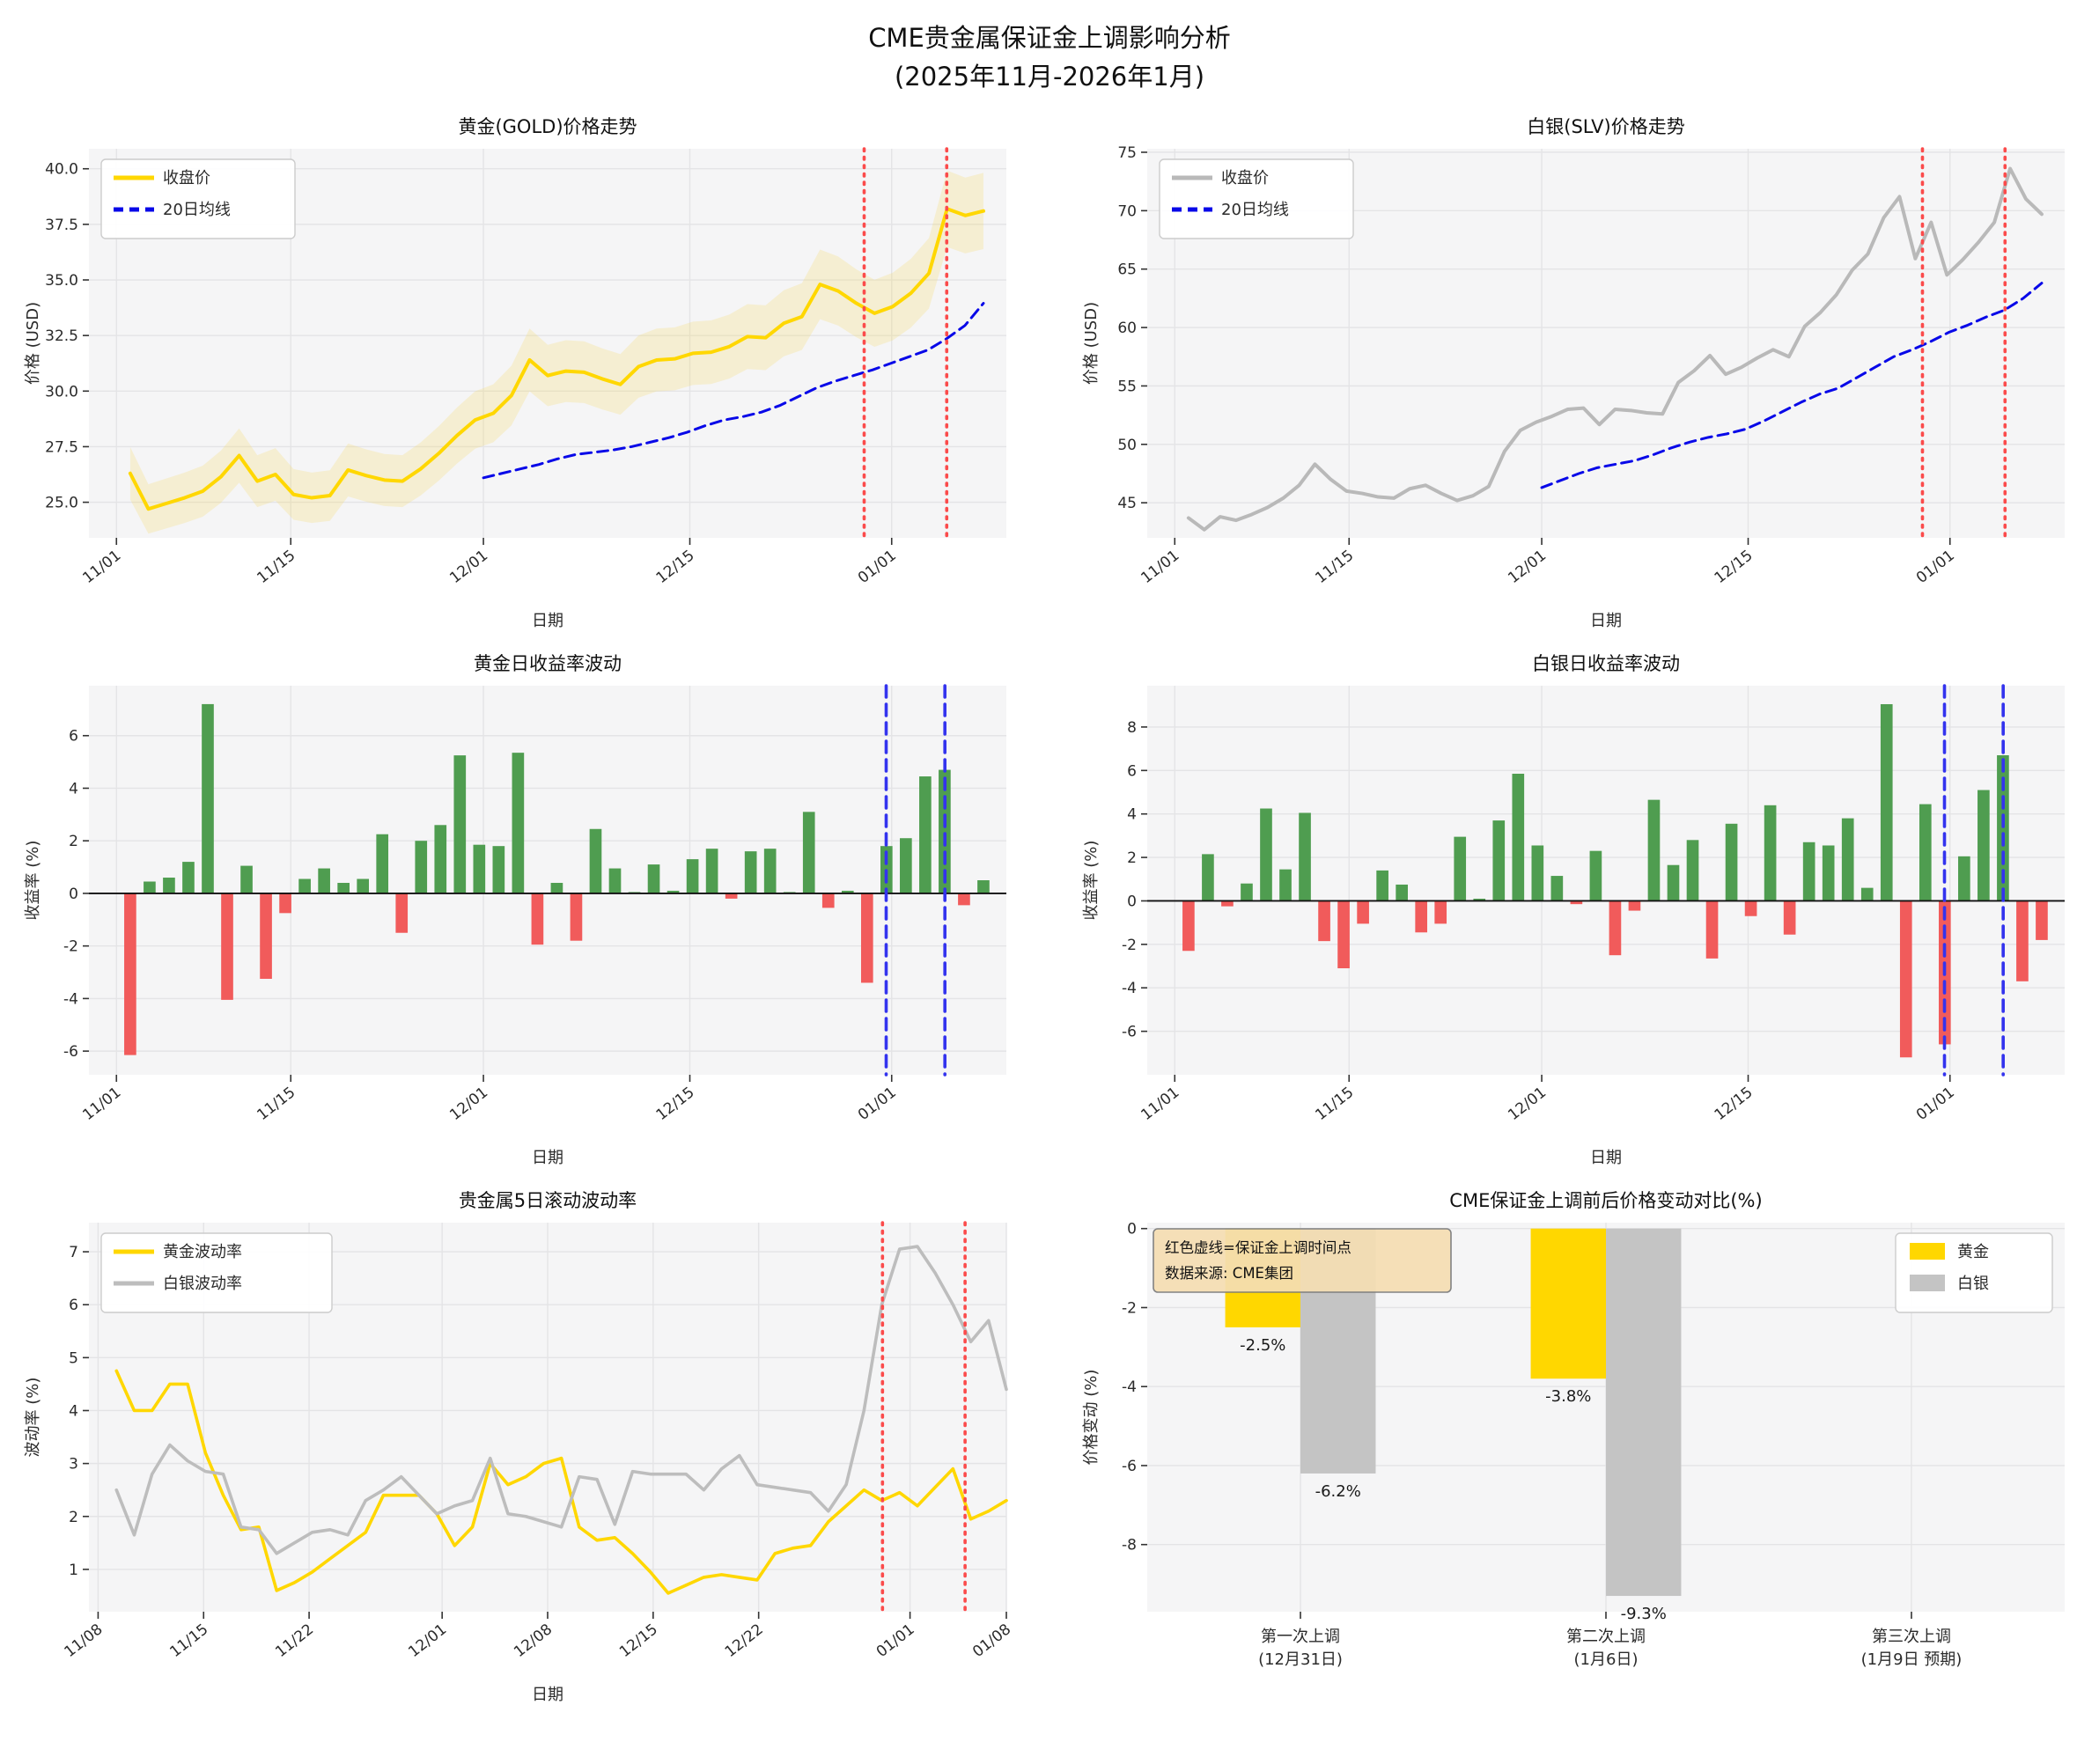 The width and height of the screenshot is (2099, 1764). Describe the element at coordinates (557, 879) in the screenshot. I see `gold-daily-returns-bars` at that location.